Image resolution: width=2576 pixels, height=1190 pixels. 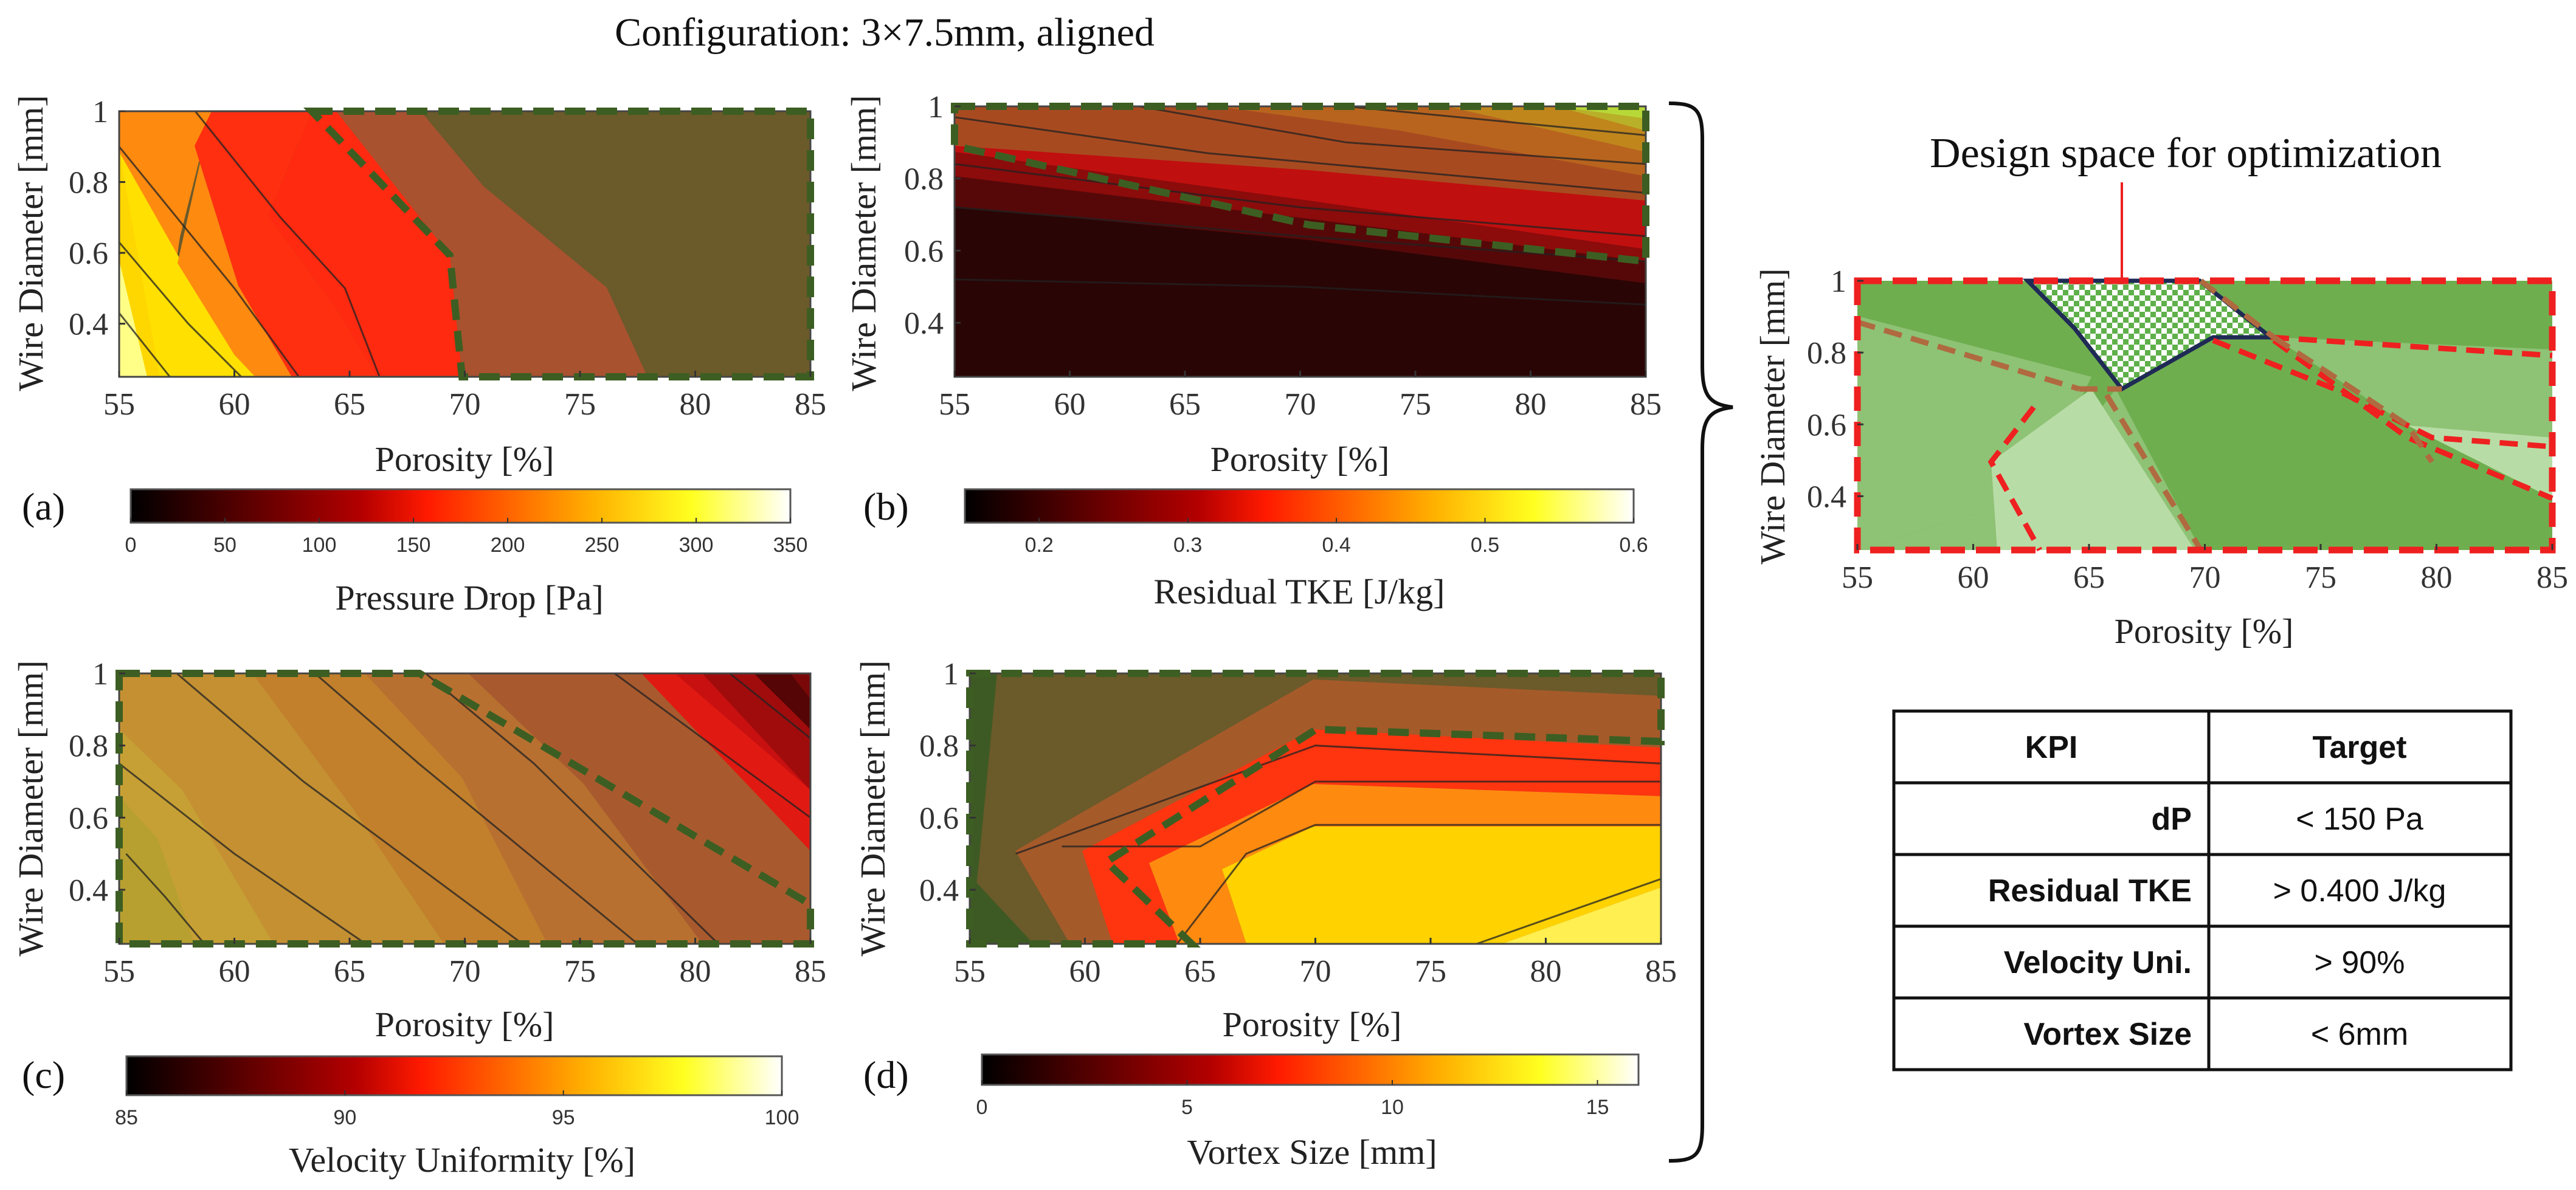 I want to click on colorbar-tick-label: 250, so click(x=602, y=545).